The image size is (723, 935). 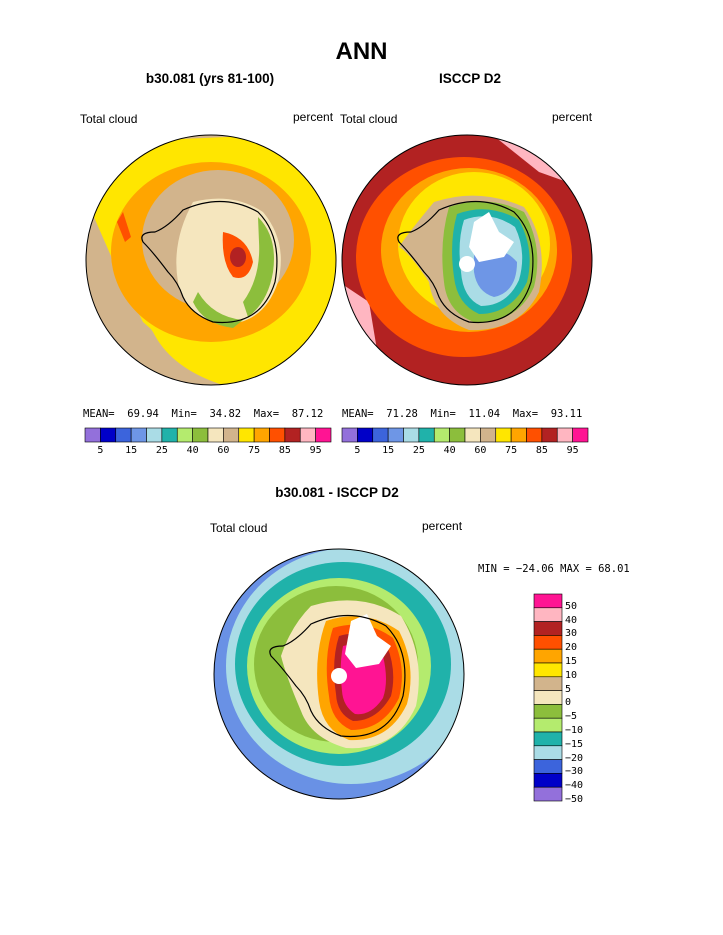 What do you see at coordinates (313, 117) in the screenshot?
I see `panel-1-units-label: percent` at bounding box center [313, 117].